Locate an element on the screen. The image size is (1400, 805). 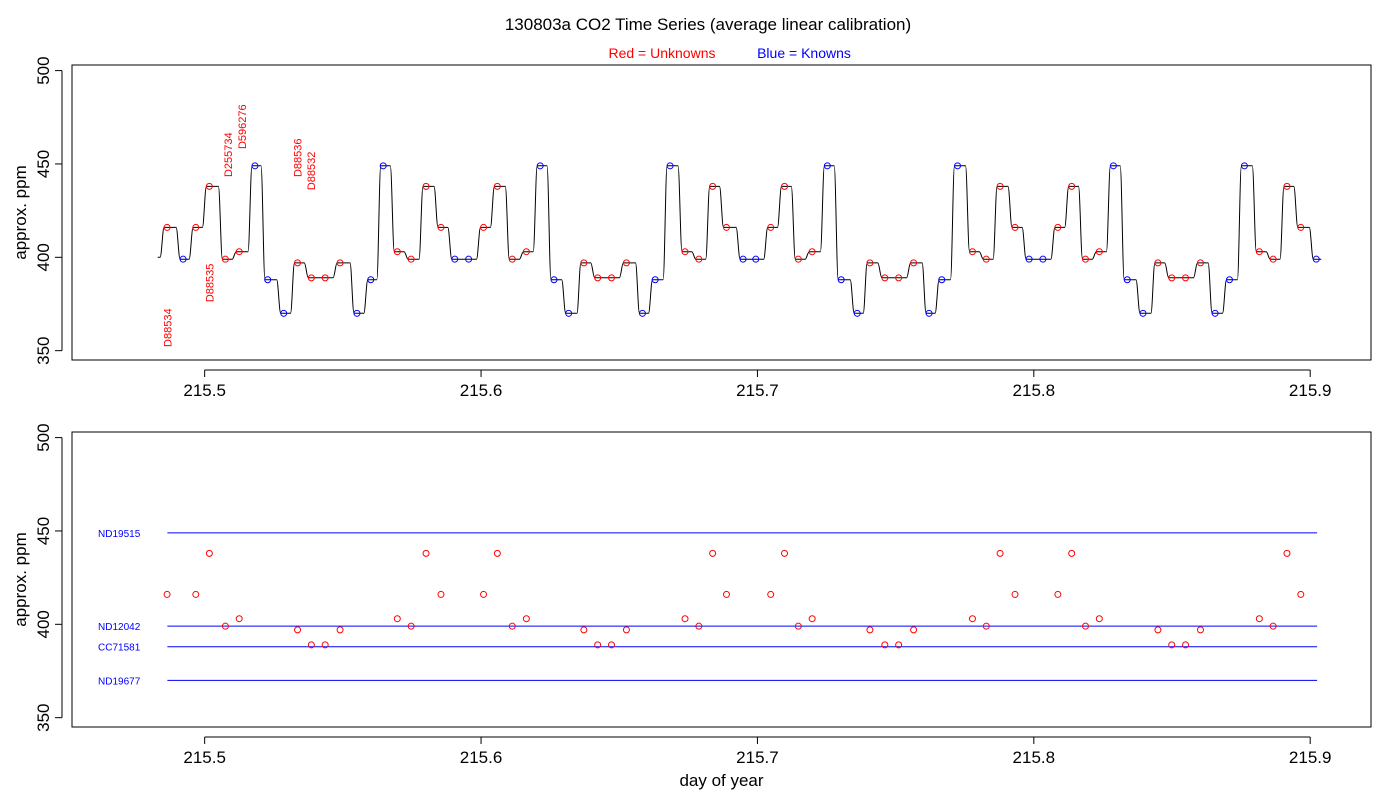
y-tick-label: 450 is located at coordinates (43, 164).